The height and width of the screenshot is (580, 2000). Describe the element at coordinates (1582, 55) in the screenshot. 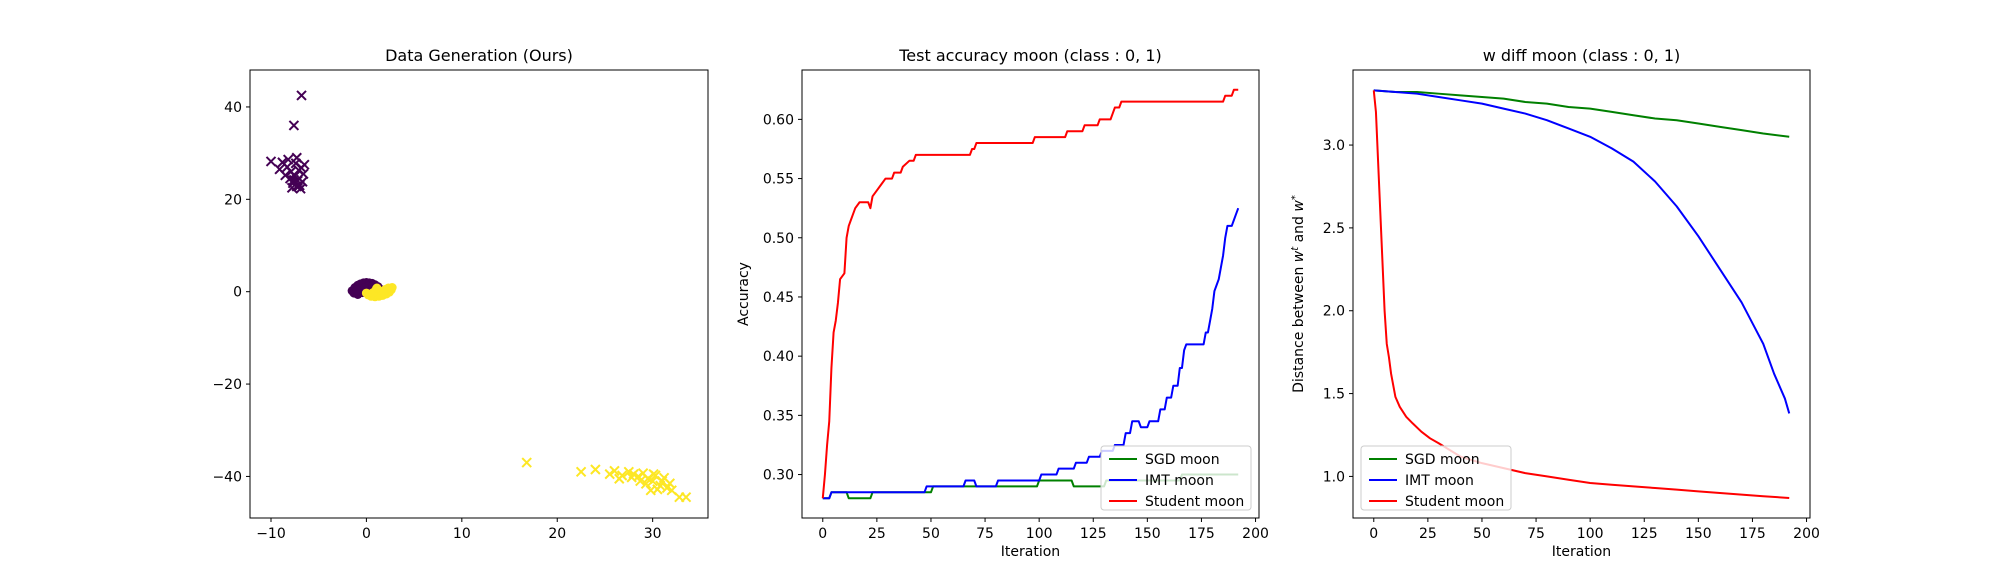

I see `chart-title: w diff moon (class : 0, 1)` at that location.